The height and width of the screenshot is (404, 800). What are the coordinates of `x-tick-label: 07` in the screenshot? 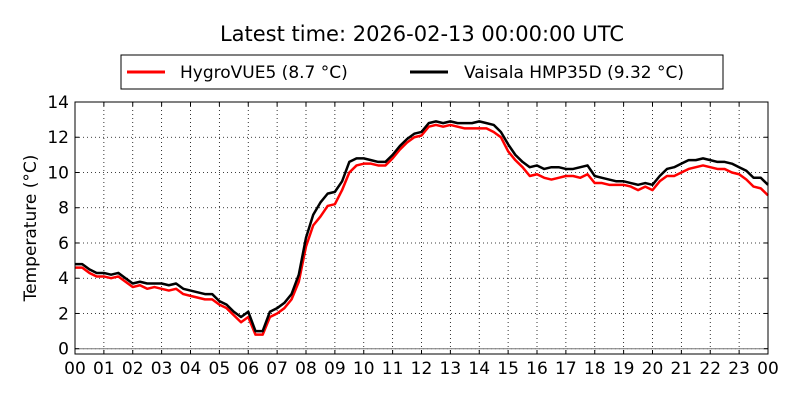 It's located at (277, 369).